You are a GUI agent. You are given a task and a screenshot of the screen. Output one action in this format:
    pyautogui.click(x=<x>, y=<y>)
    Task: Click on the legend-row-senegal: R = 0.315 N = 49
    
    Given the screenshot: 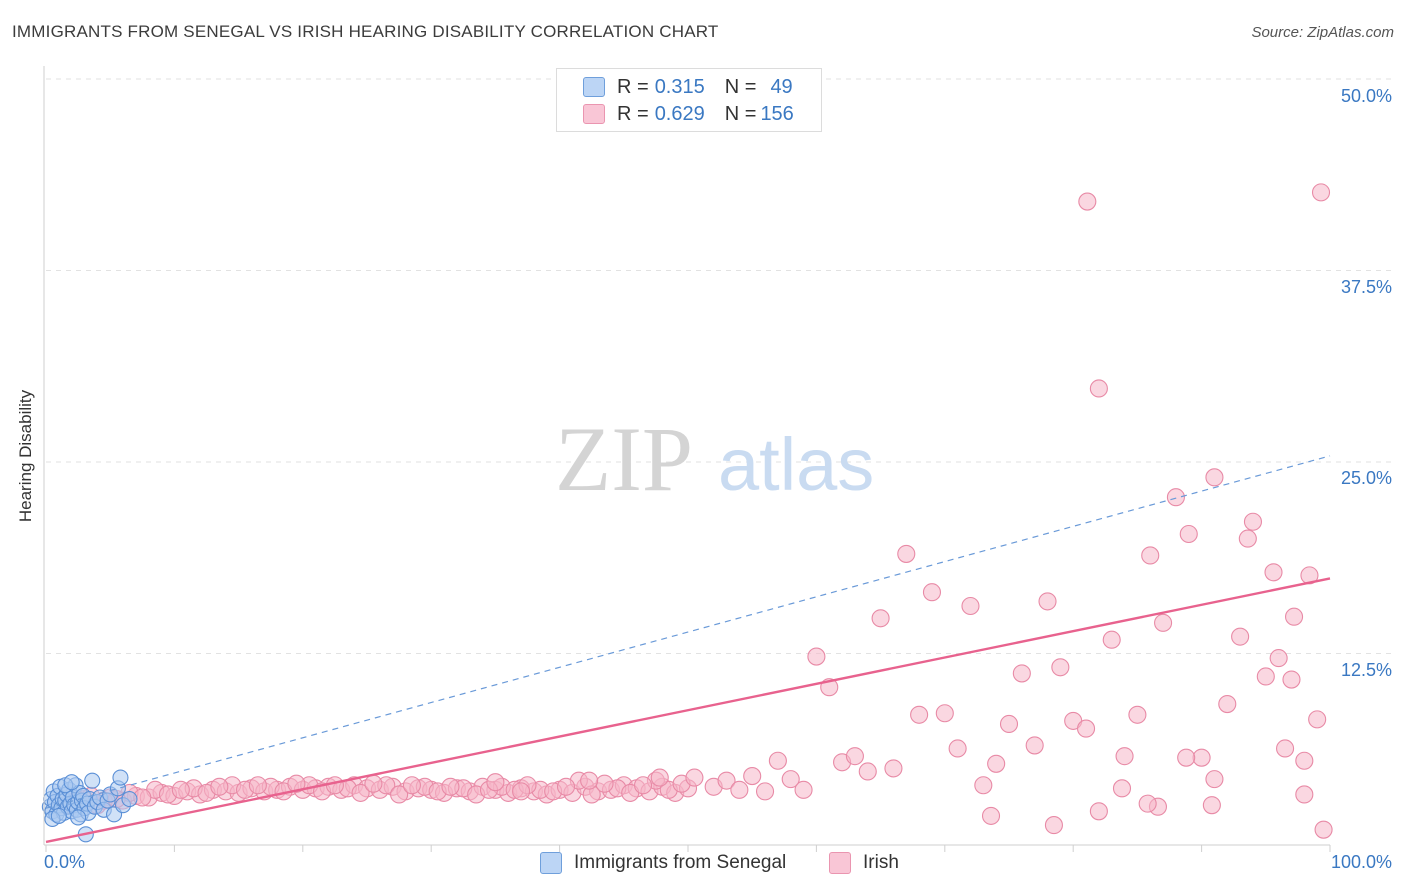 What is the action you would take?
    pyautogui.click(x=688, y=87)
    